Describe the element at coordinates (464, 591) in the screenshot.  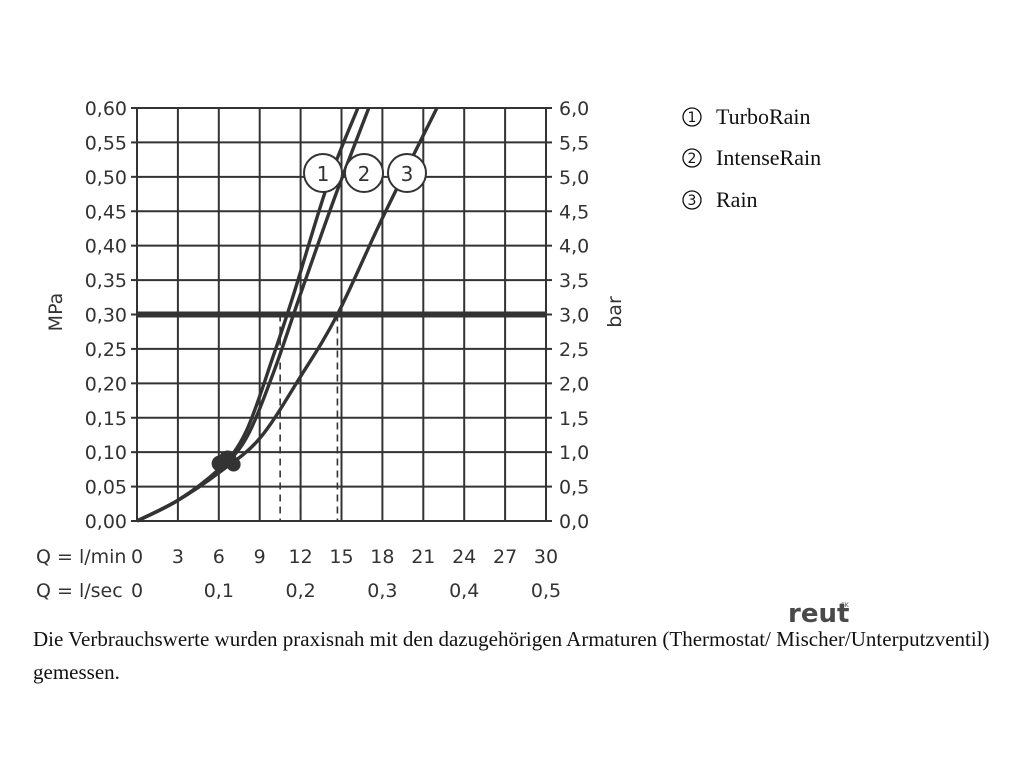
I see `x-tick-label-secondary: 0,4` at that location.